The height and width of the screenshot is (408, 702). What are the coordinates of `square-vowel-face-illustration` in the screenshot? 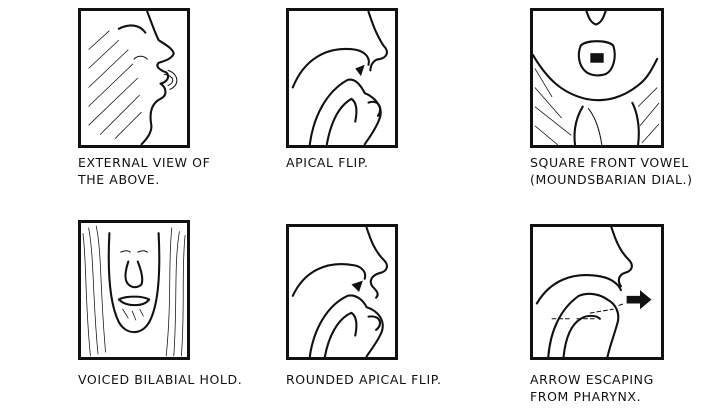 It's located at (596, 78).